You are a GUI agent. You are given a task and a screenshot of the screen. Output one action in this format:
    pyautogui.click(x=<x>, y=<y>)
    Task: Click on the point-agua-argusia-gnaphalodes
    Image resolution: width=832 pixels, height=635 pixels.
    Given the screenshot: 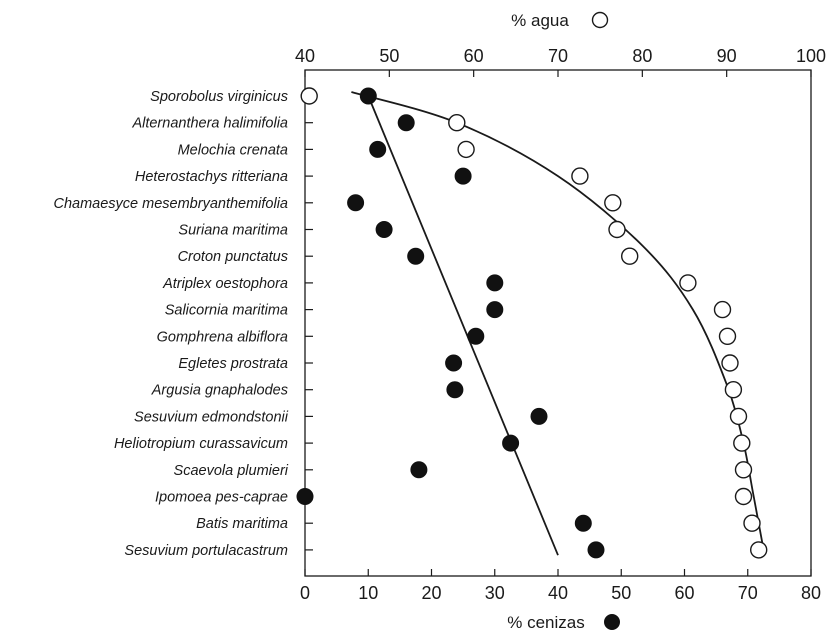 What is the action you would take?
    pyautogui.click(x=733, y=390)
    